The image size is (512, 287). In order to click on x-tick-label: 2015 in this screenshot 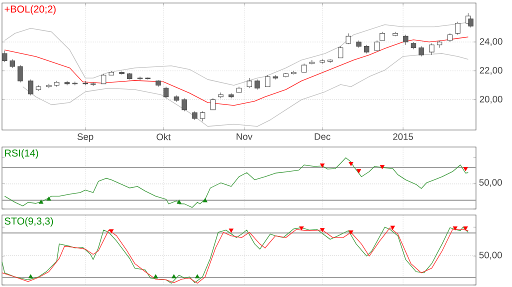, I will do `click(403, 136)`.